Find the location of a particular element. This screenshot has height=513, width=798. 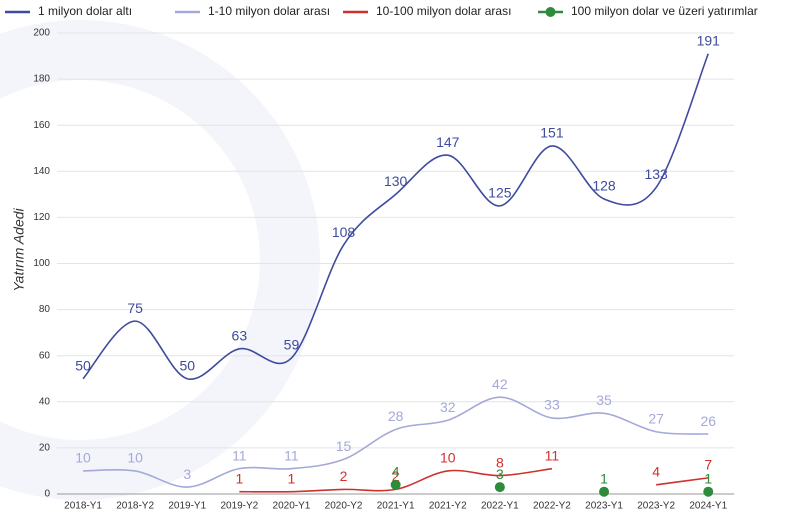

y-tick-label: 40 is located at coordinates (45, 401).